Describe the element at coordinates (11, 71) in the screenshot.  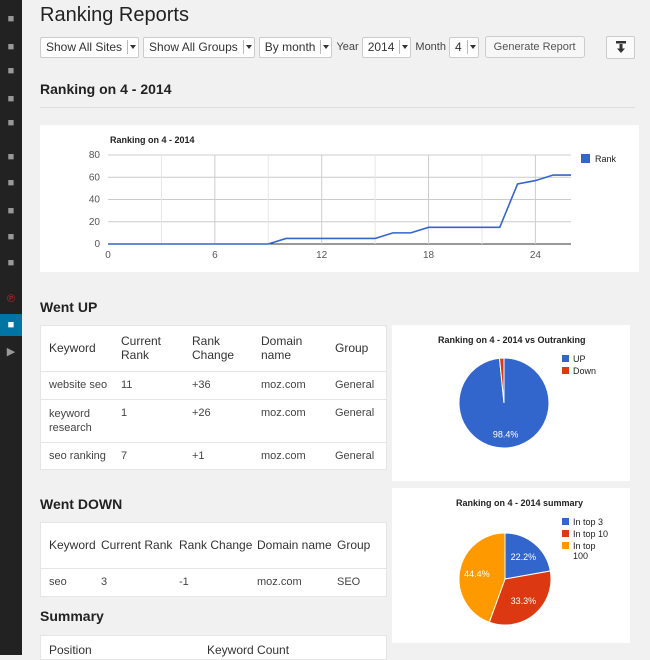
I see `media-icon: ■` at that location.